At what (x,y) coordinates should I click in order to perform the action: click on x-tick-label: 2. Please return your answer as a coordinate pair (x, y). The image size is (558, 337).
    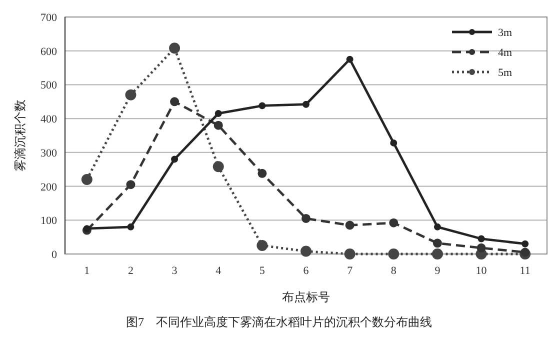
    Looking at the image, I should click on (131, 271).